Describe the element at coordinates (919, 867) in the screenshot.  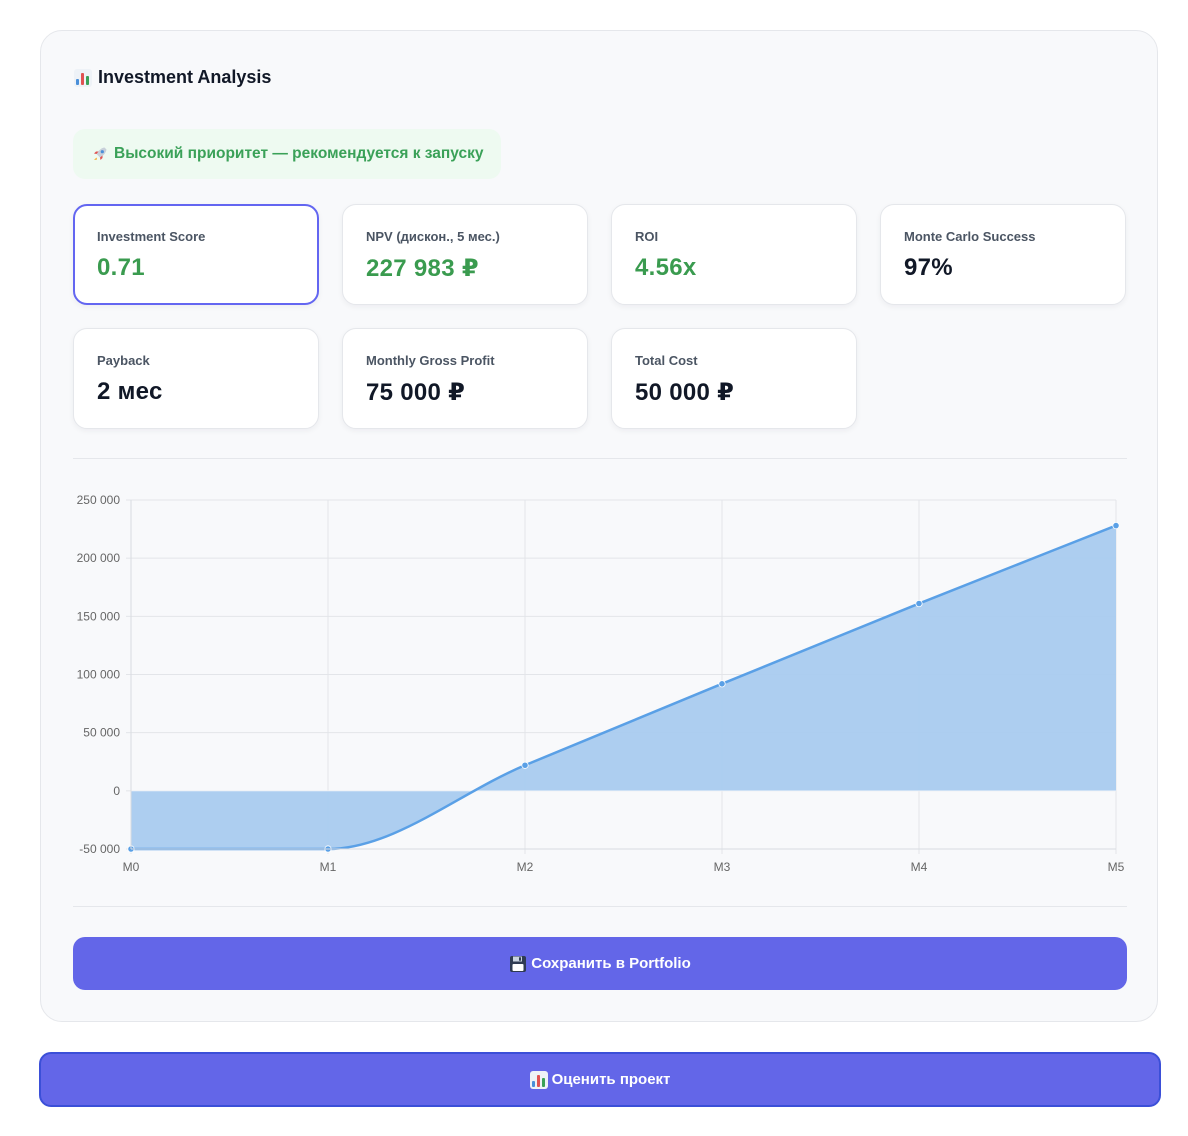
I see `chart-x-tick-label: M4` at that location.